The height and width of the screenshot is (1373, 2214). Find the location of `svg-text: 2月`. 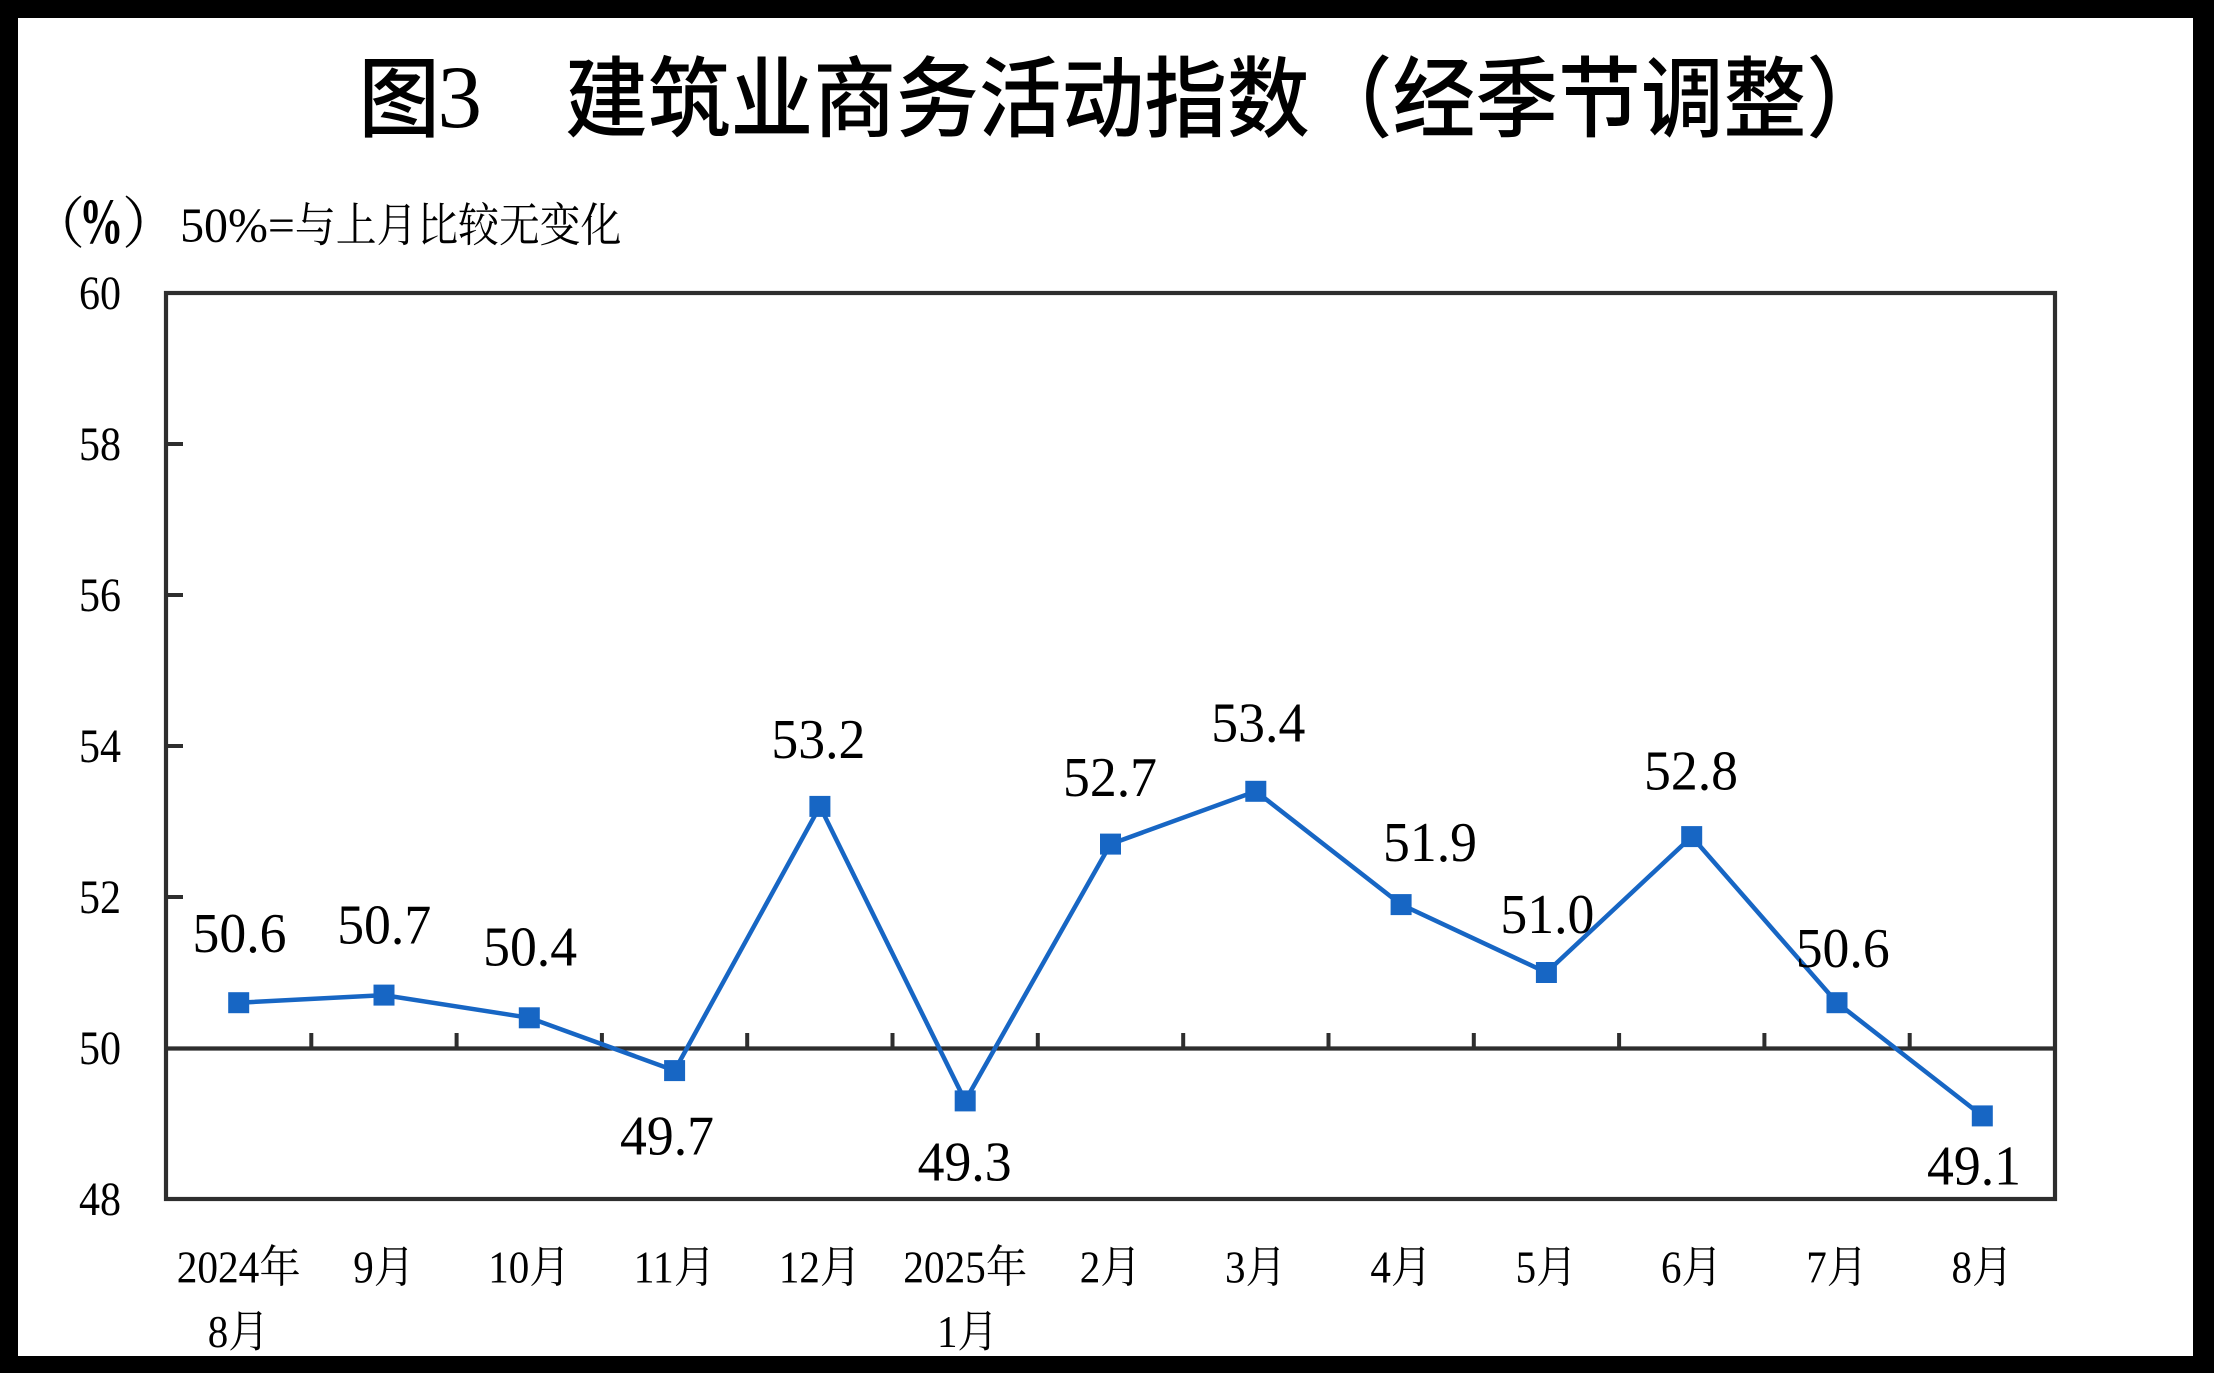

svg-text: 2月 is located at coordinates (1111, 1268).